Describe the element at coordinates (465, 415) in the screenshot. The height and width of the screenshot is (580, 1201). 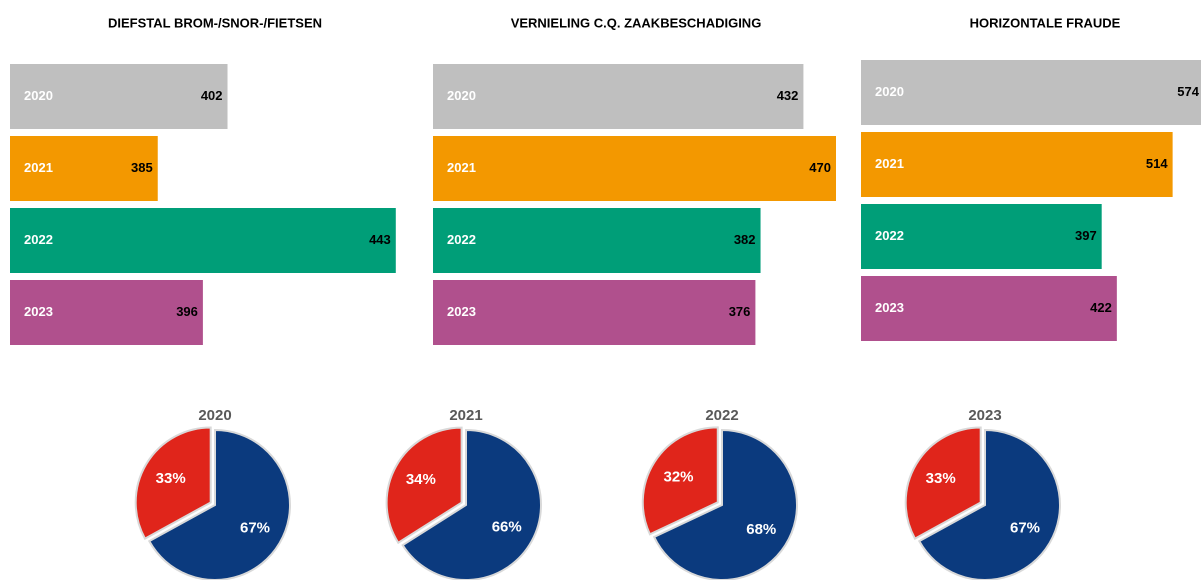
I see `pie-title: 2021` at that location.